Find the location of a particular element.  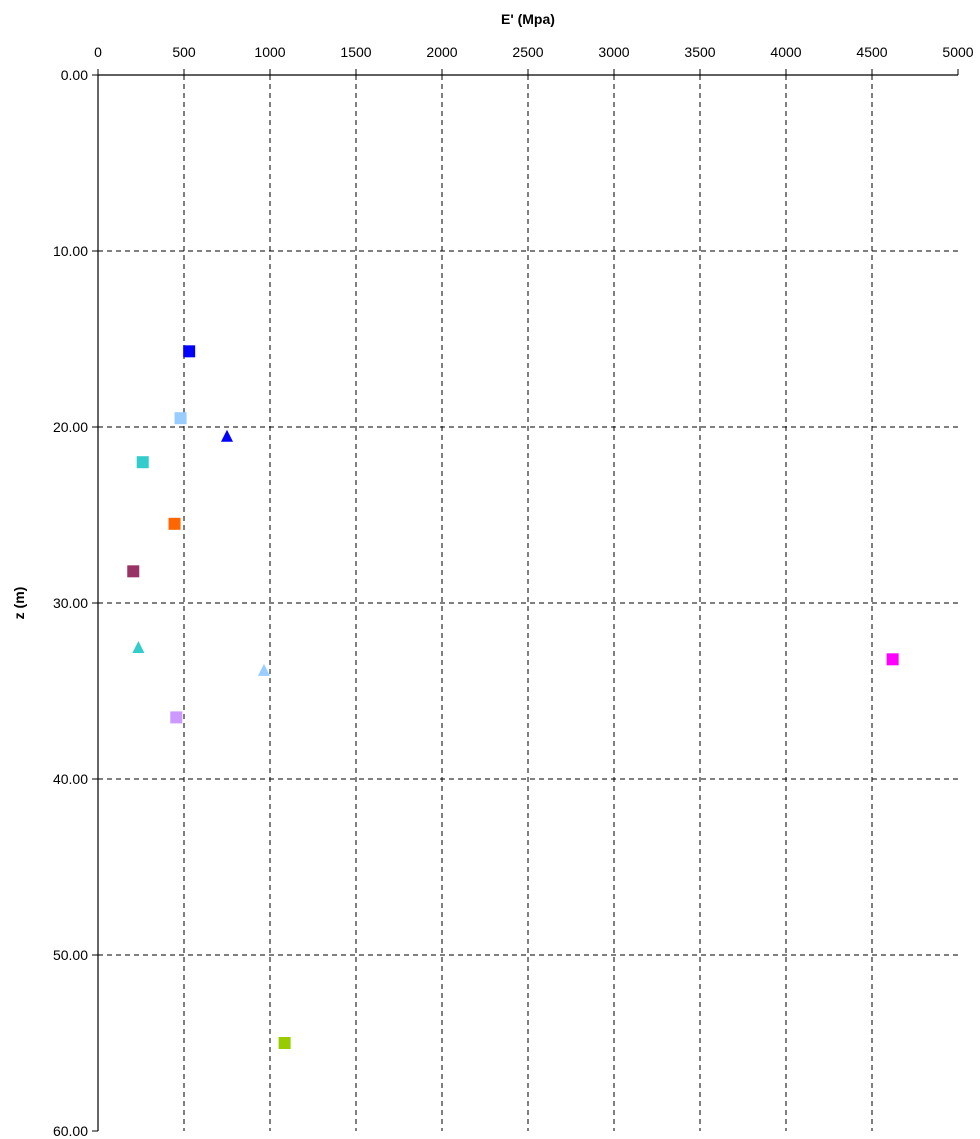

y-tick-label: 20.00 is located at coordinates (70, 427).